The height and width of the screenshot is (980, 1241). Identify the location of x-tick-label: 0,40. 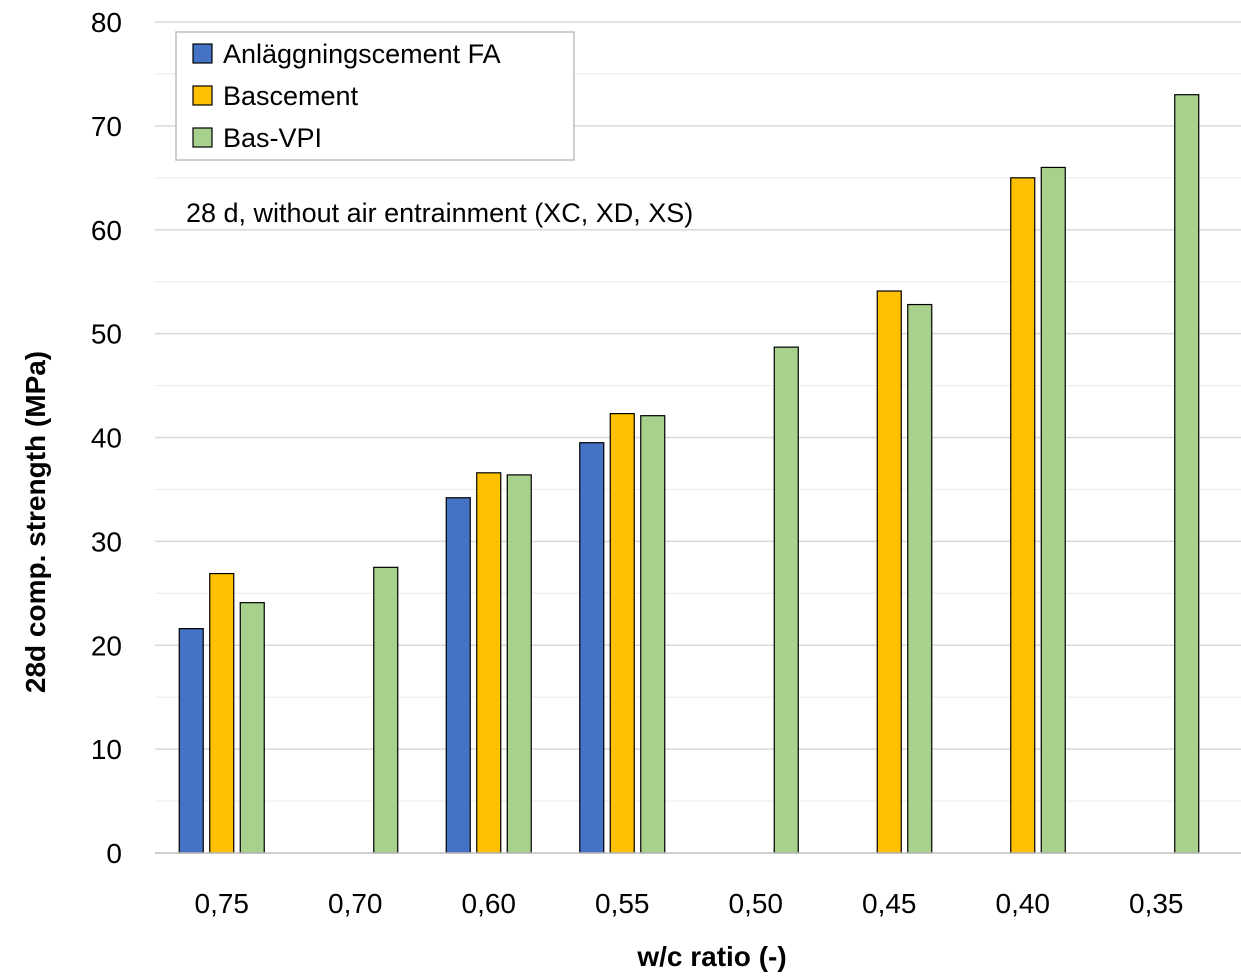
(1023, 903).